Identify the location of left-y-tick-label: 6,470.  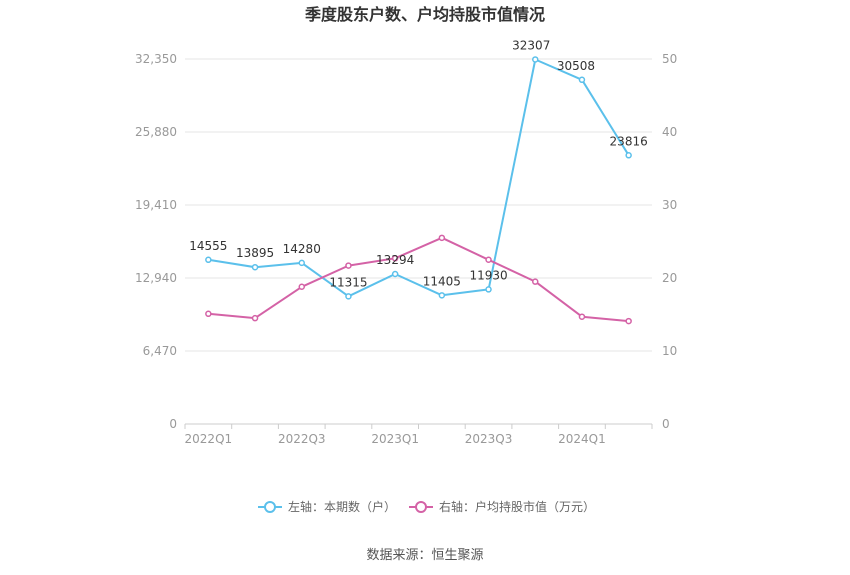
(160, 351).